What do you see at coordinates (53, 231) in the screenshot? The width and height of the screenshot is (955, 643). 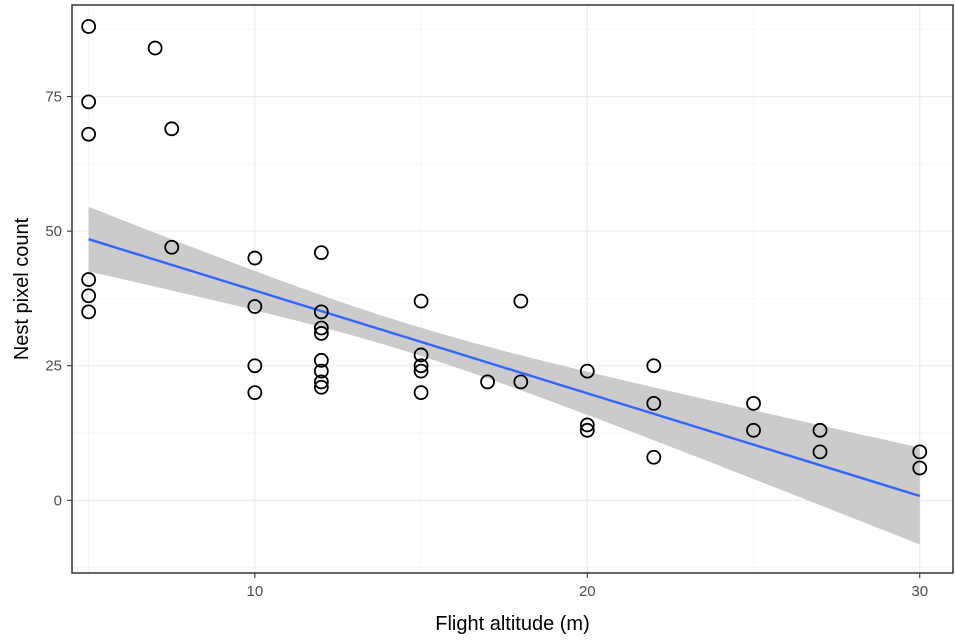 I see `y-tick-label: 50` at bounding box center [53, 231].